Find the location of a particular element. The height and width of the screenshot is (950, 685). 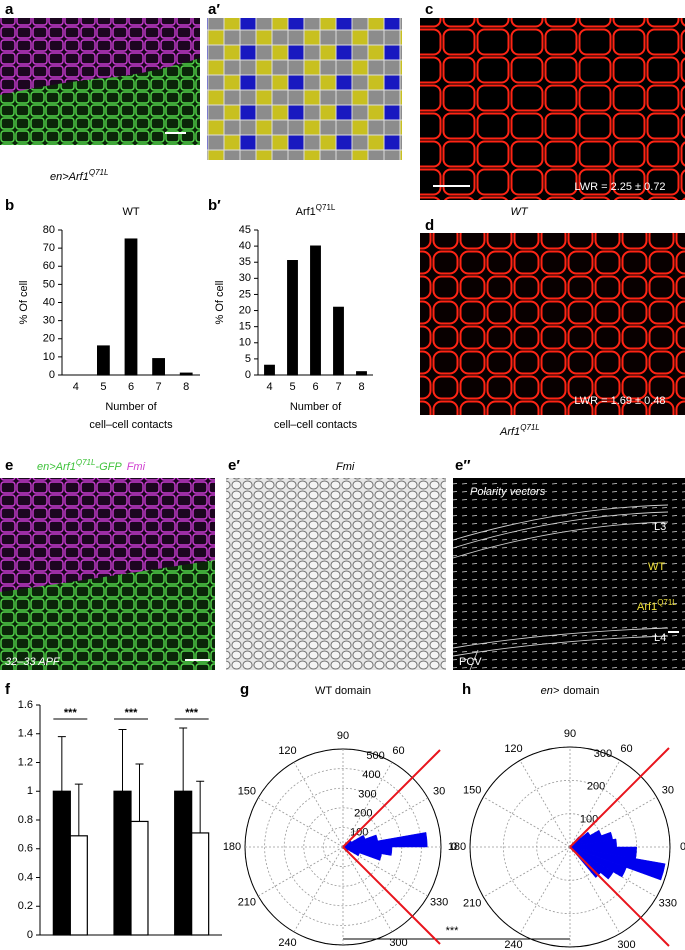

outer-circle is located at coordinates (570, 847).